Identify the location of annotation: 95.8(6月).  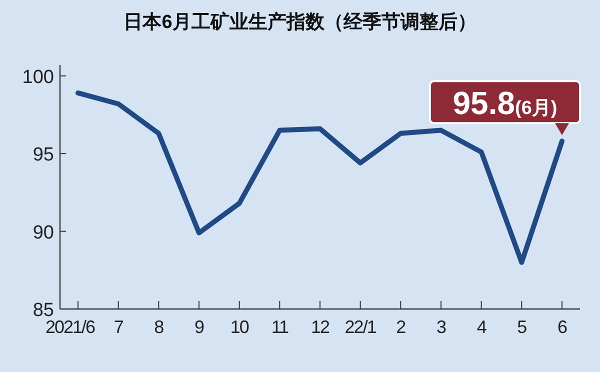
(505, 103).